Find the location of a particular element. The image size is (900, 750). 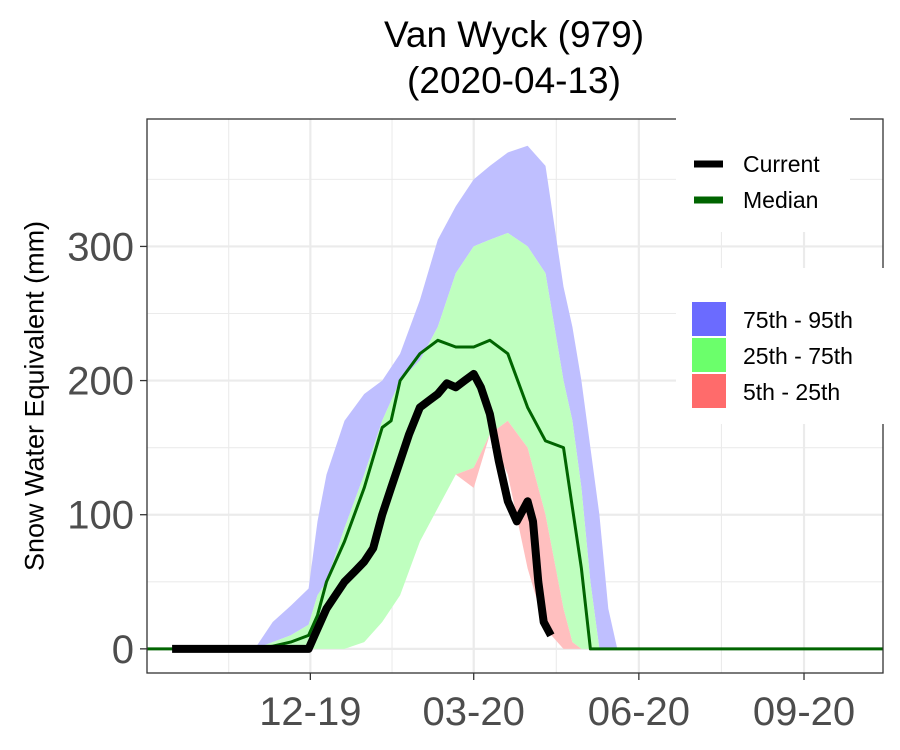

x-tick-label: 03-20 is located at coordinates (474, 712).